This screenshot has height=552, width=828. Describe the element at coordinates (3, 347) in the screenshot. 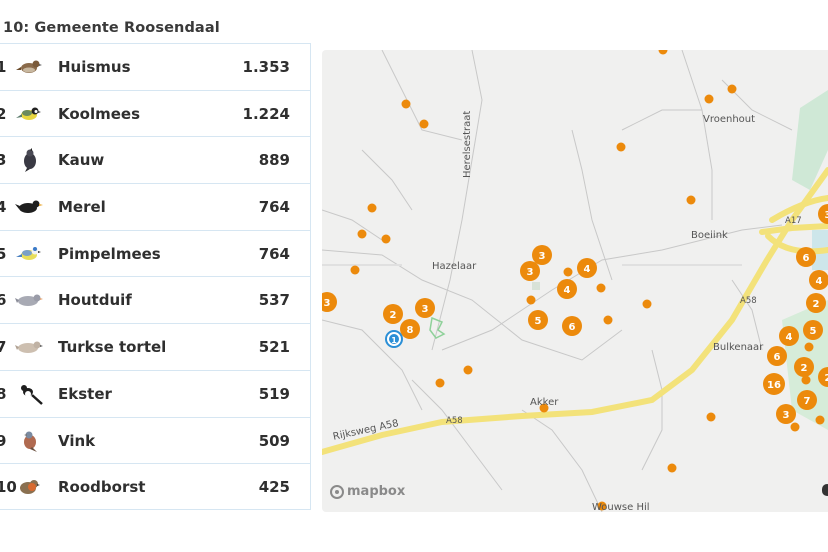

I see `rank-number: 7` at that location.